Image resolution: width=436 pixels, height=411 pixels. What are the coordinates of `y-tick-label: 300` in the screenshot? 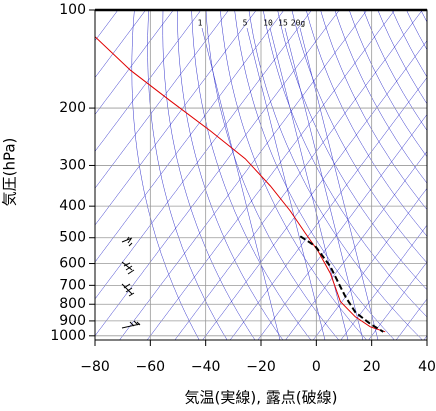 It's located at (72, 165).